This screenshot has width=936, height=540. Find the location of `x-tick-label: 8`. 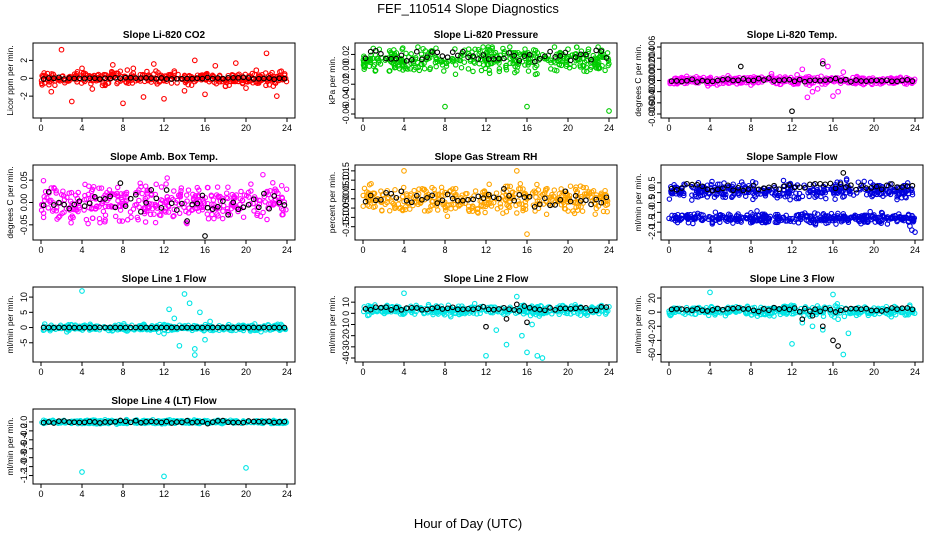

x-tick-label: 8 is located at coordinates (444, 250).